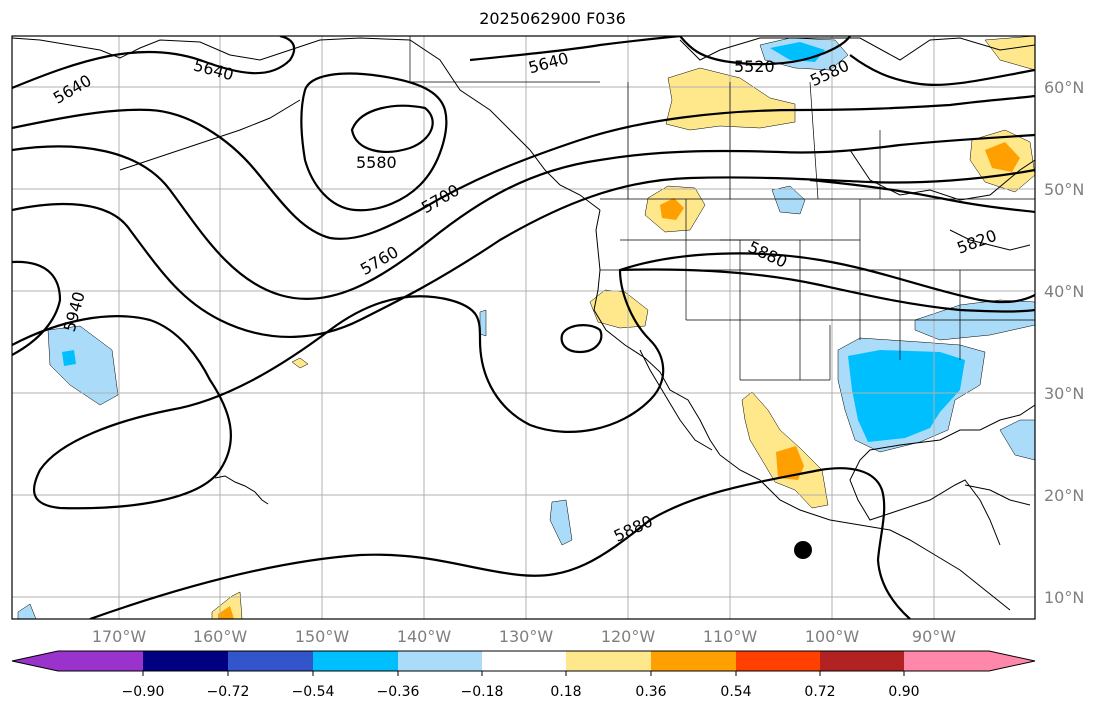 Image resolution: width=1105 pixels, height=712 pixels. I want to click on neg-anomaly-florida, so click(1017, 440).